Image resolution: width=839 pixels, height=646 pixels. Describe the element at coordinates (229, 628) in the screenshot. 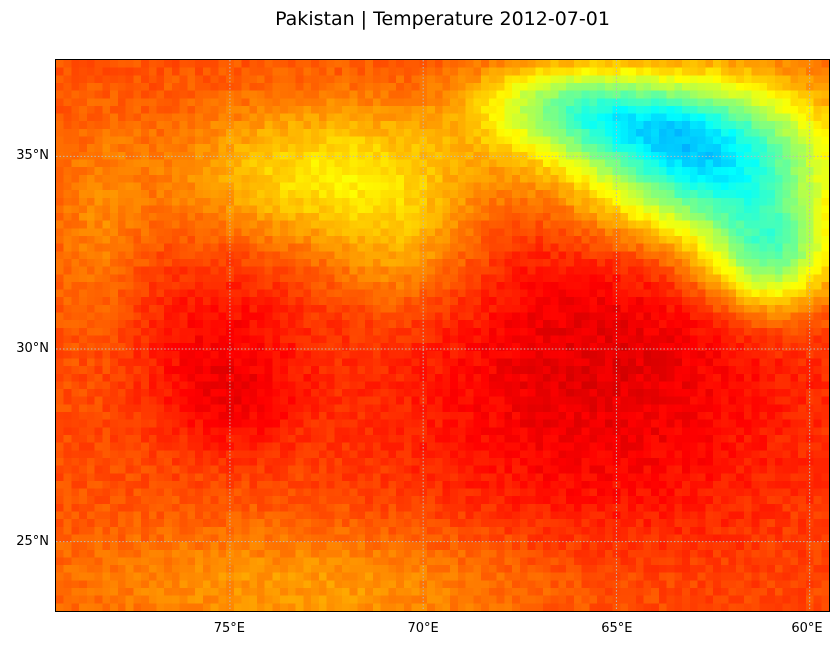

I see `lon-tick-label: 75°E` at that location.